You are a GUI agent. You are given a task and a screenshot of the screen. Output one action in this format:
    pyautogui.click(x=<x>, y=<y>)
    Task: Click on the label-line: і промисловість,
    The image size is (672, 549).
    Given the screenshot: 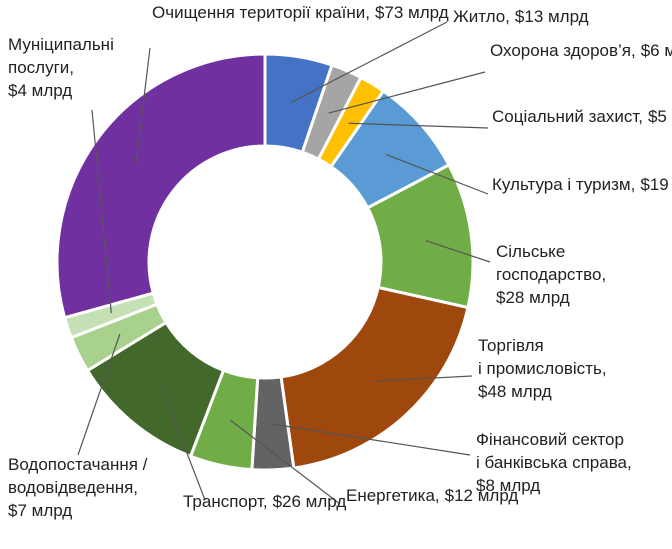 What is the action you would take?
    pyautogui.click(x=542, y=368)
    